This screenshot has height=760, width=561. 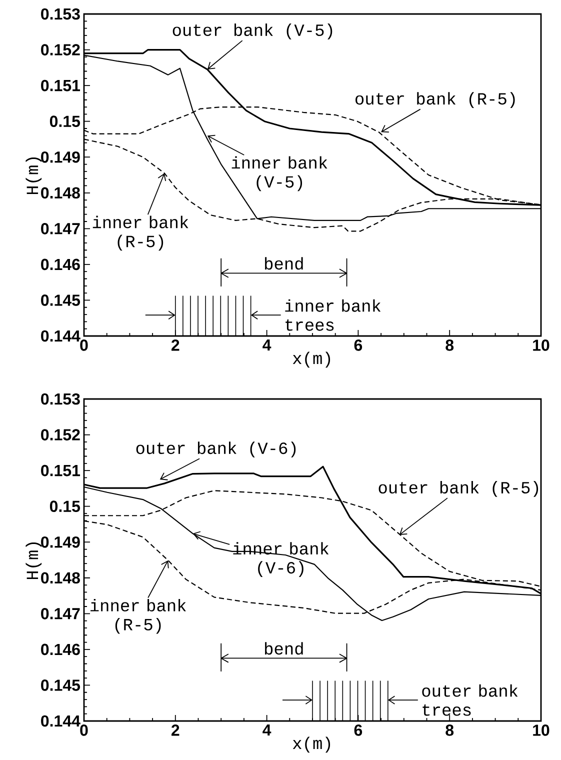 I want to click on annotation: outer bank (V-5), so click(x=252, y=32).